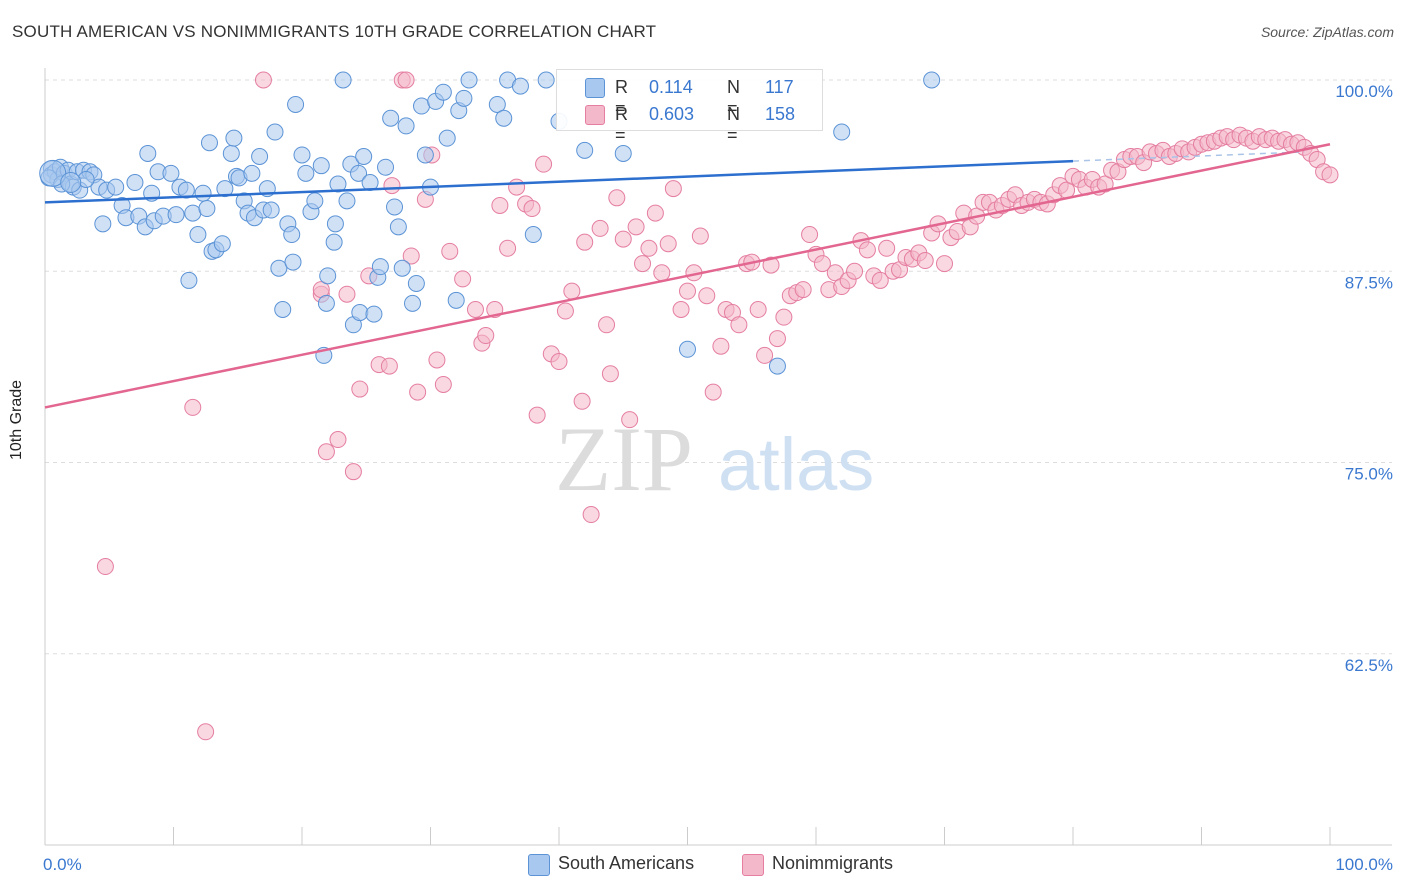 This screenshot has width=1406, height=892. Describe the element at coordinates (672, 114) in the screenshot. I see `legend-r-value: 0.603` at that location.